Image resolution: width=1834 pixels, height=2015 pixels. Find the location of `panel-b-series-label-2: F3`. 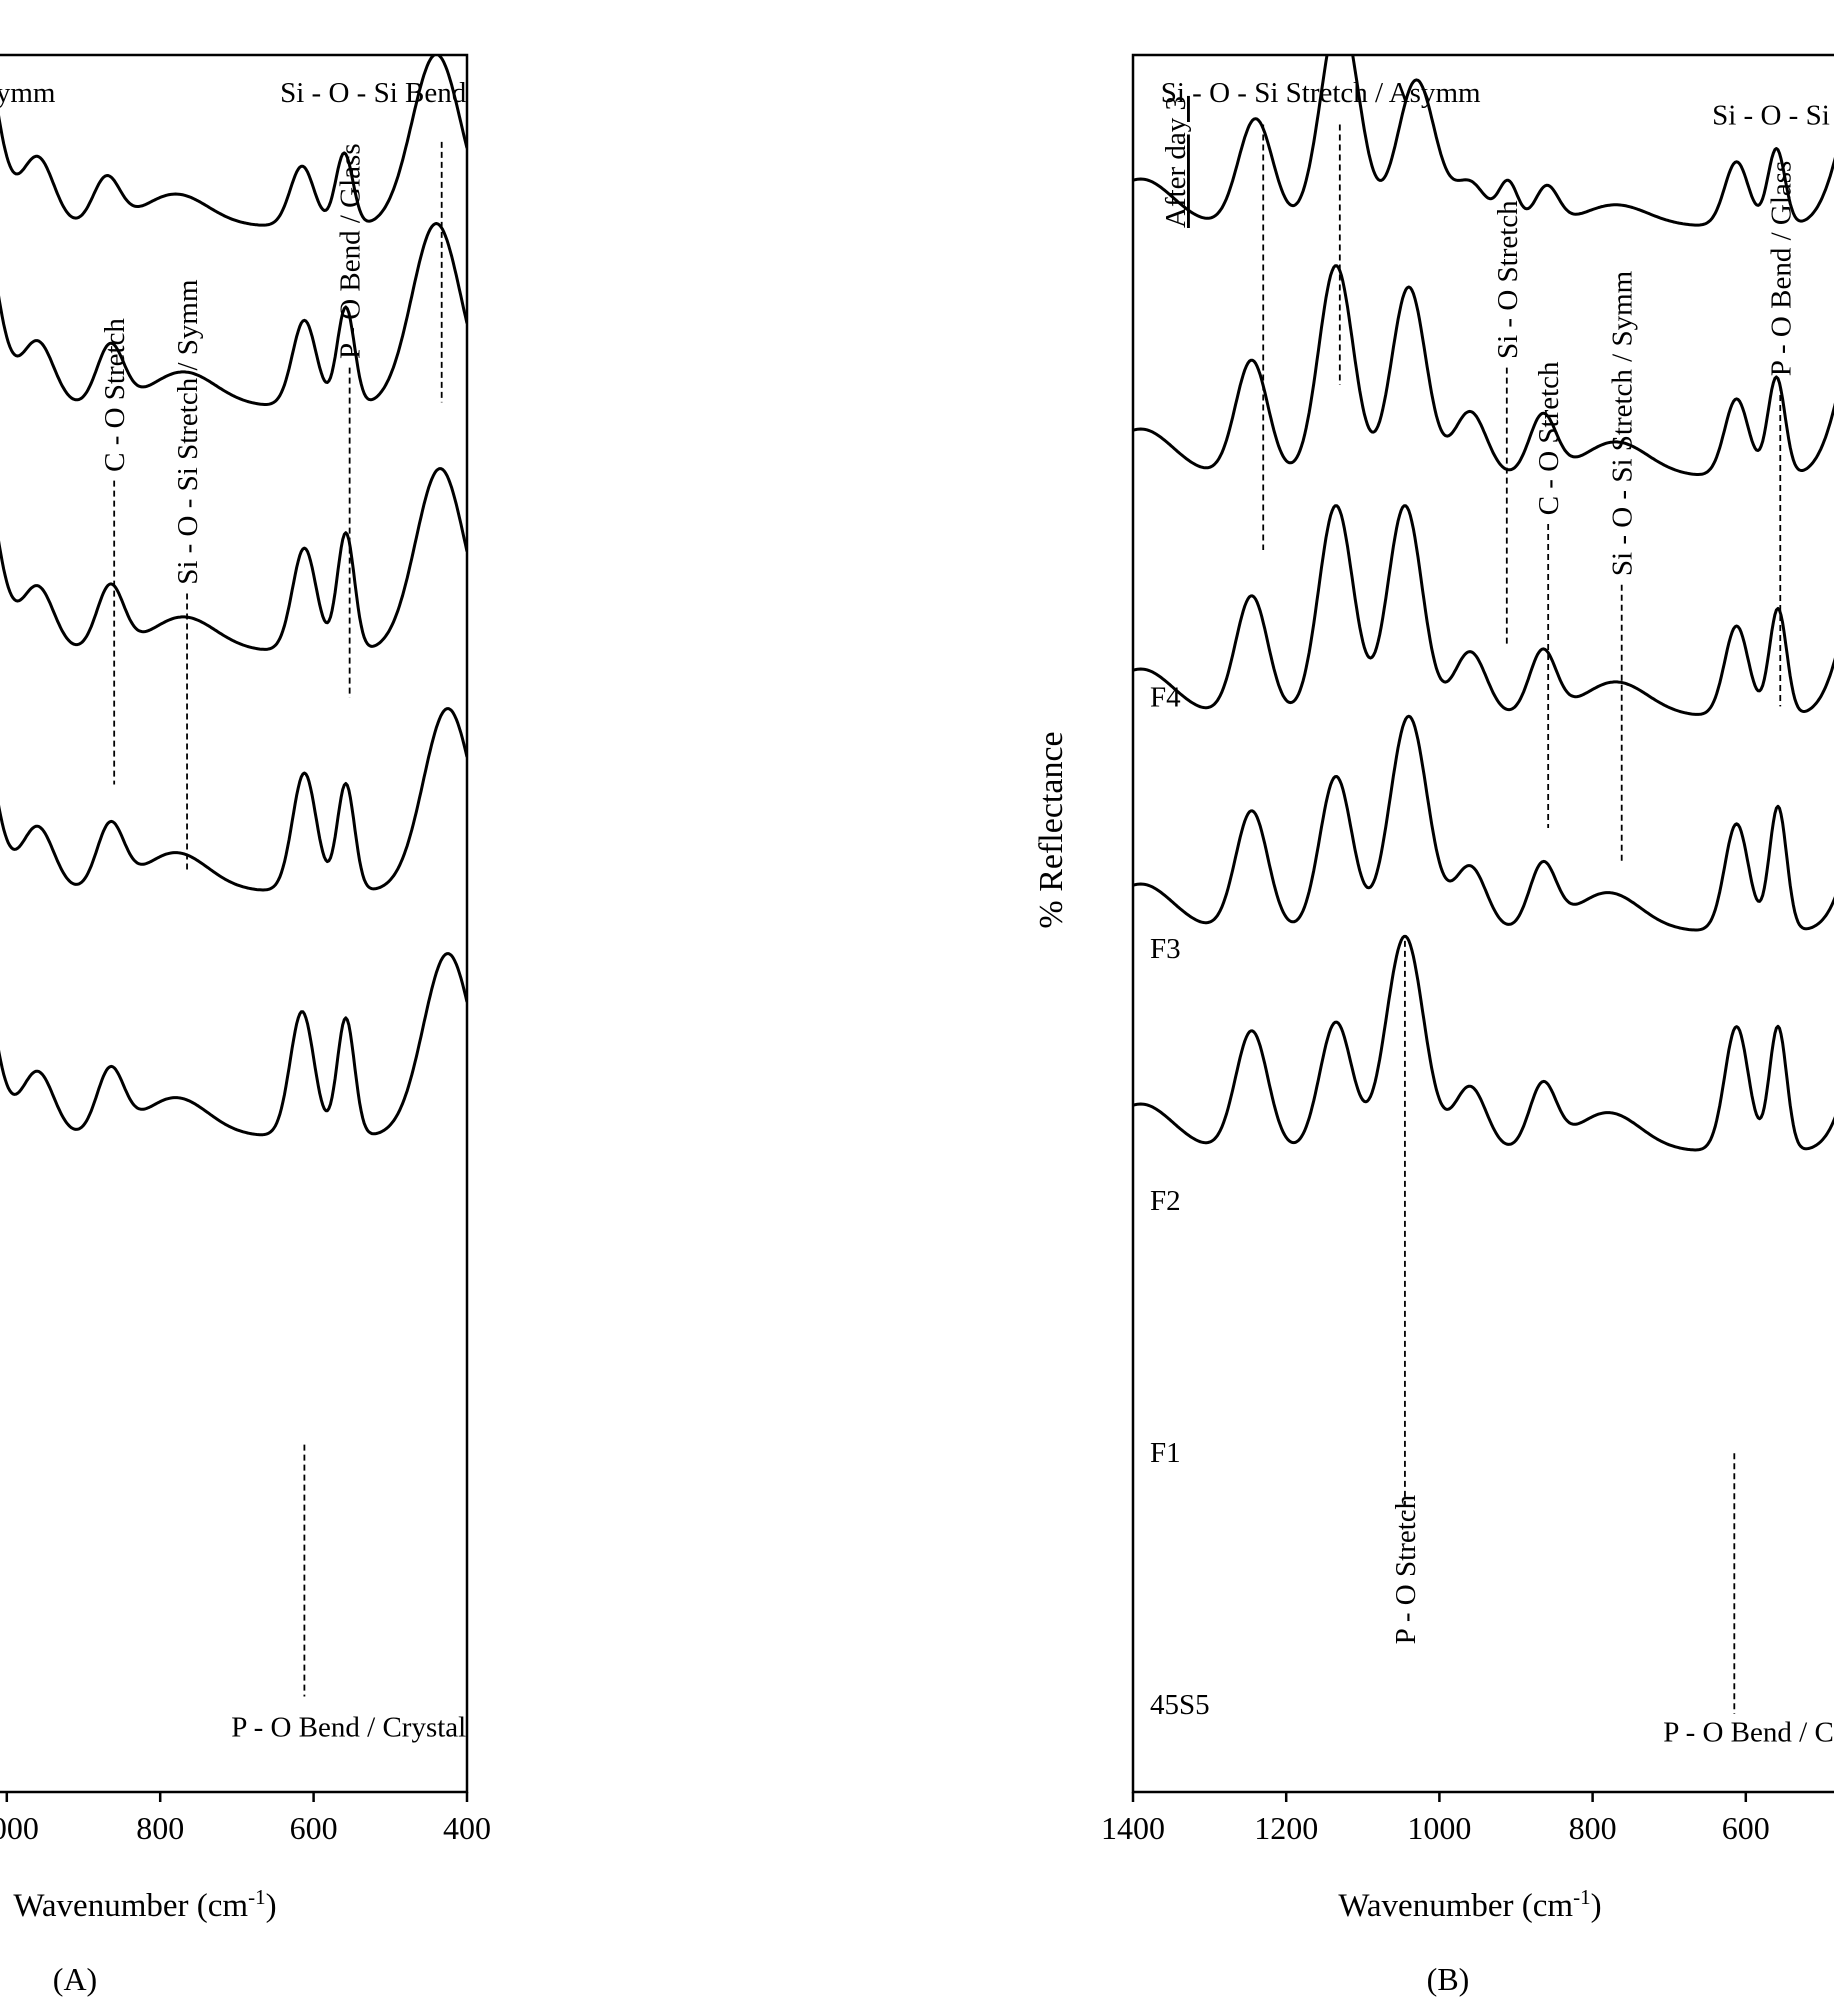

panel-b-series-label-2: F3 is located at coordinates (1165, 949).